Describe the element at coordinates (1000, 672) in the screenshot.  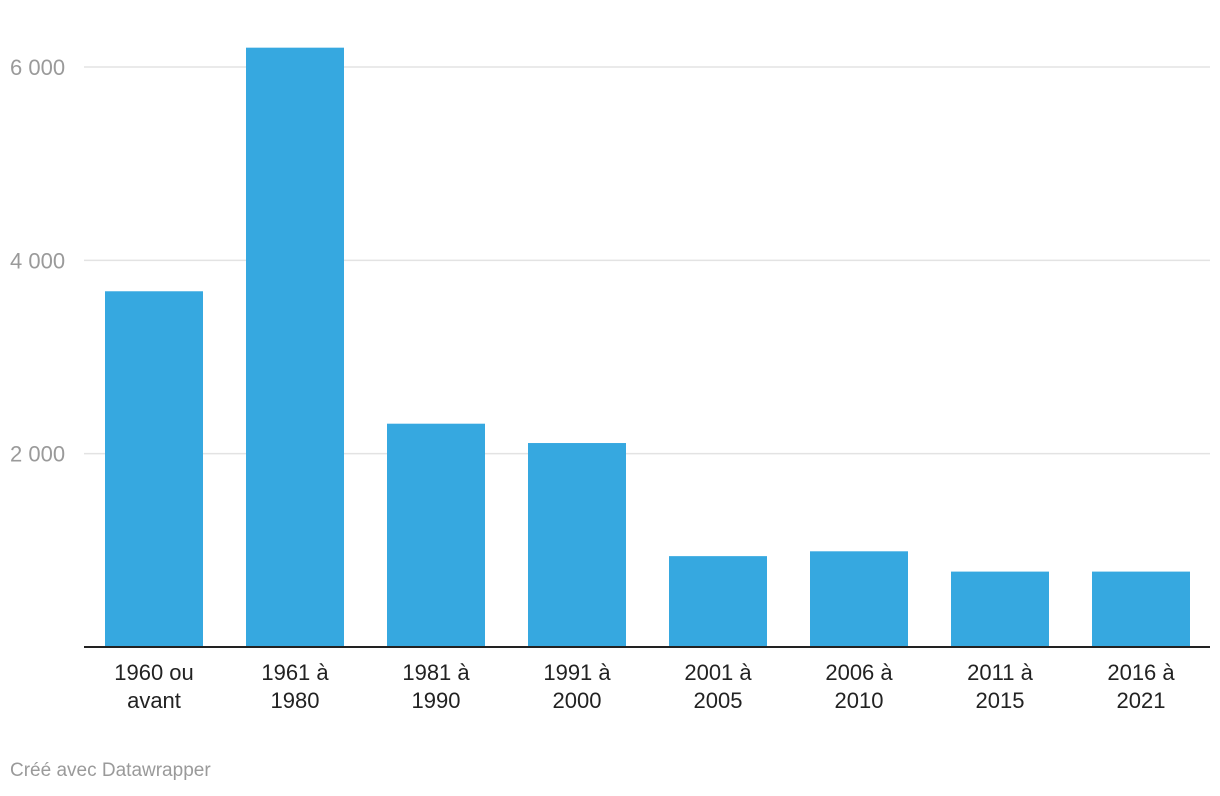
I see `x-tick-label-line: 2011 à` at that location.